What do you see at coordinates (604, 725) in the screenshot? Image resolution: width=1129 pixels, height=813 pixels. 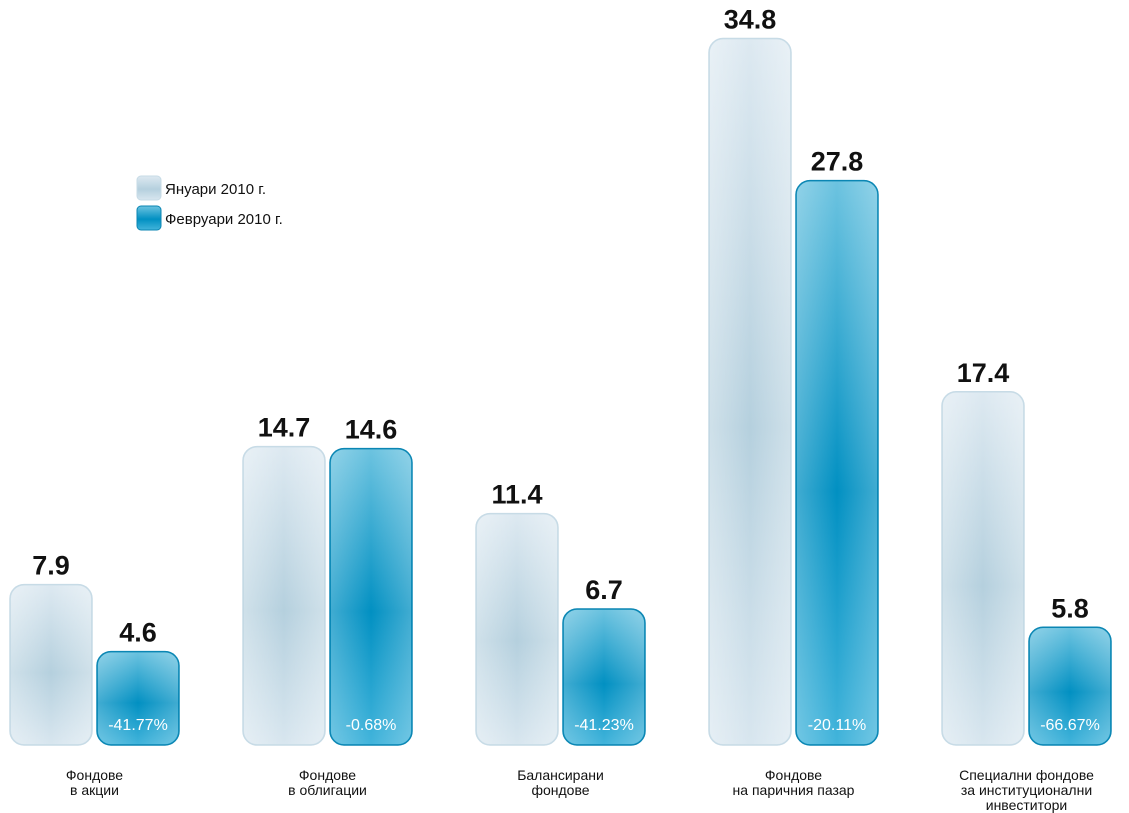 I see `change-label-2: -41.23%` at bounding box center [604, 725].